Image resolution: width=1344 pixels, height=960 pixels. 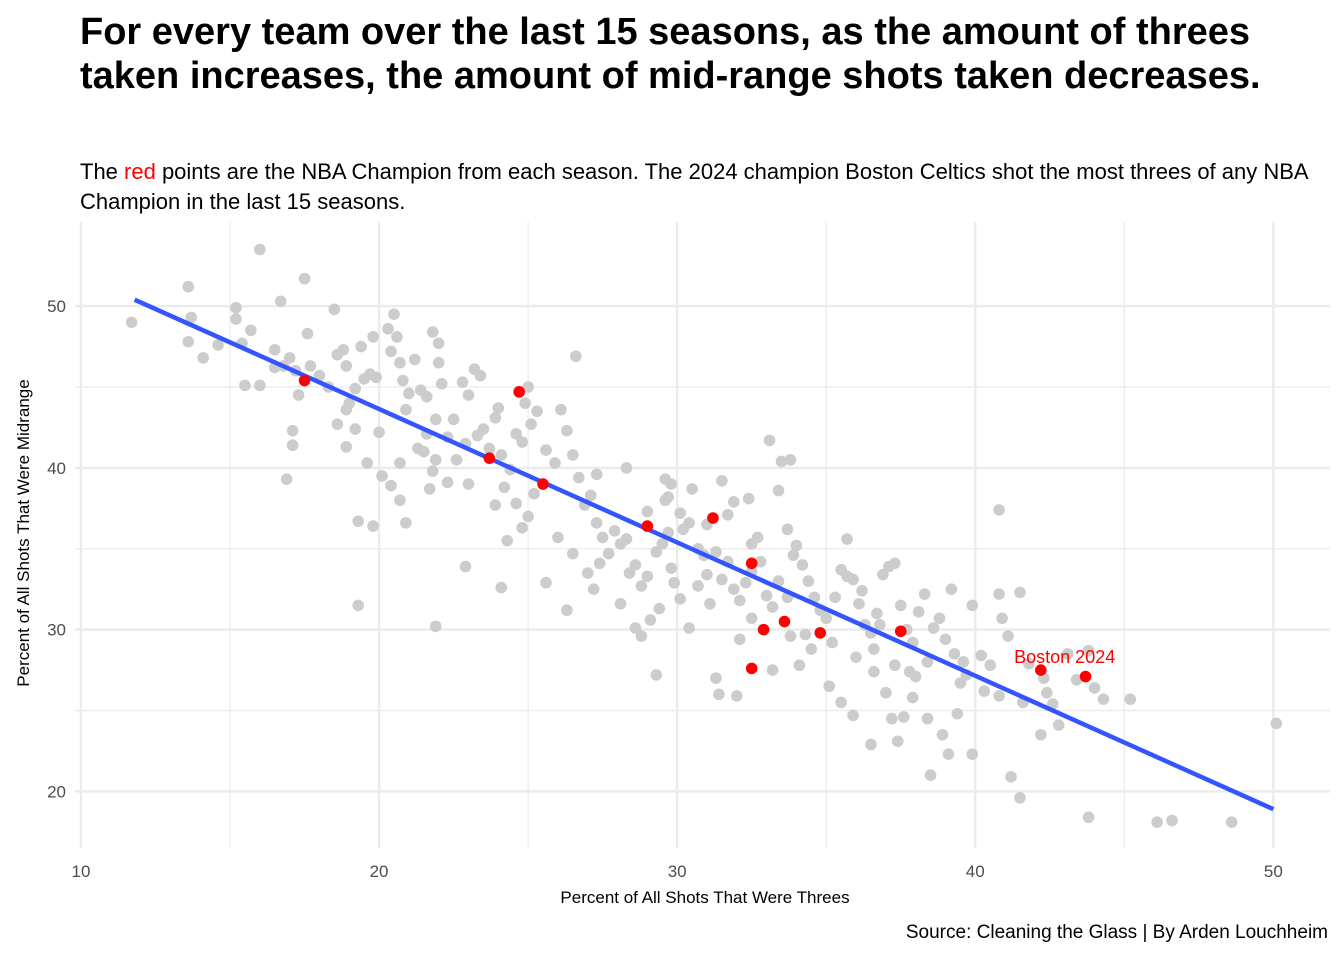 What do you see at coordinates (81, 871) in the screenshot?
I see `x-tick-label: 10` at bounding box center [81, 871].